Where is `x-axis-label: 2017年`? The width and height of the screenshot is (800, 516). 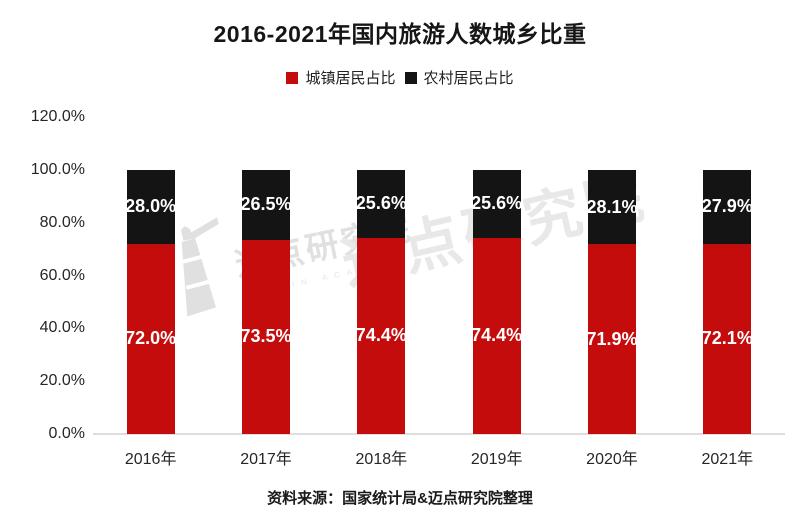 x-axis-label: 2017年 is located at coordinates (266, 459).